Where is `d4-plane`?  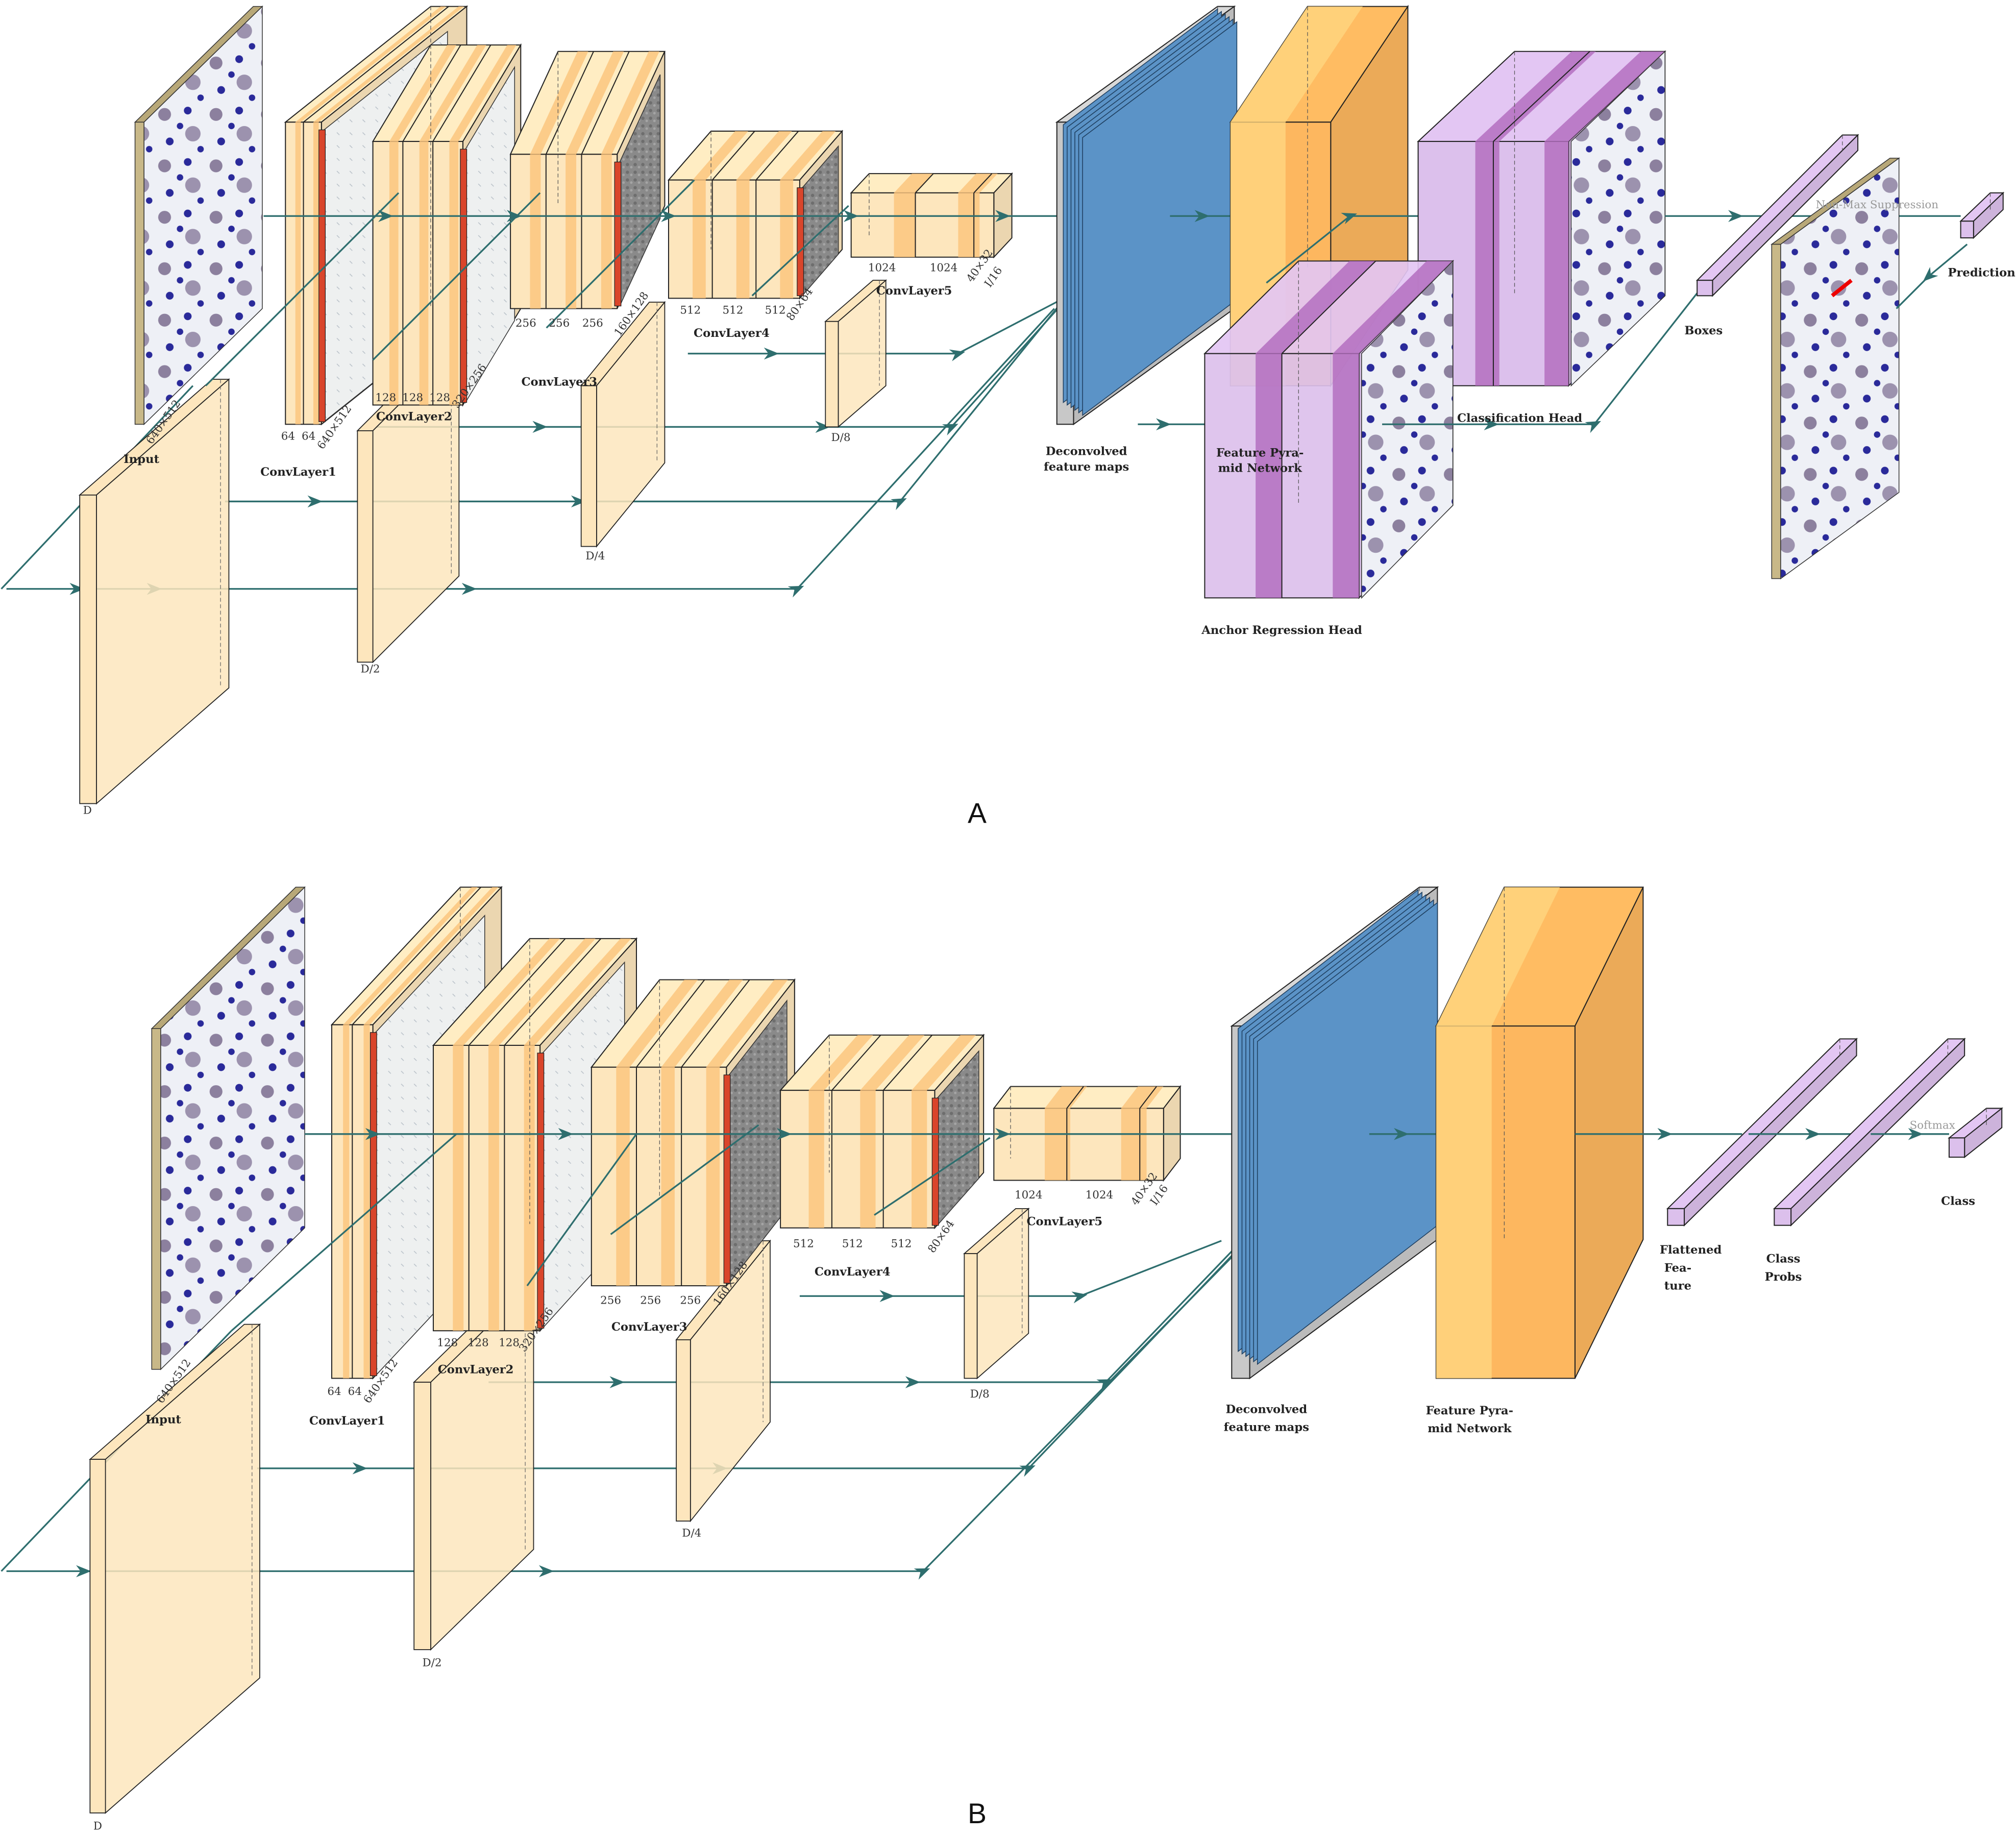 d4-plane is located at coordinates (723, 1381).